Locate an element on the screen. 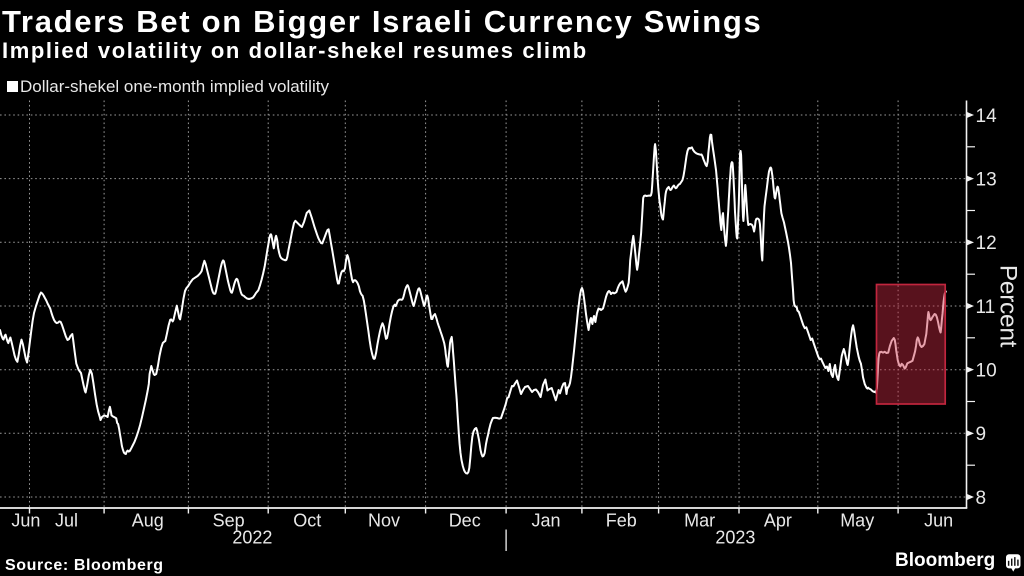 Image resolution: width=1024 pixels, height=576 pixels. svg-text: Dec is located at coordinates (465, 521).